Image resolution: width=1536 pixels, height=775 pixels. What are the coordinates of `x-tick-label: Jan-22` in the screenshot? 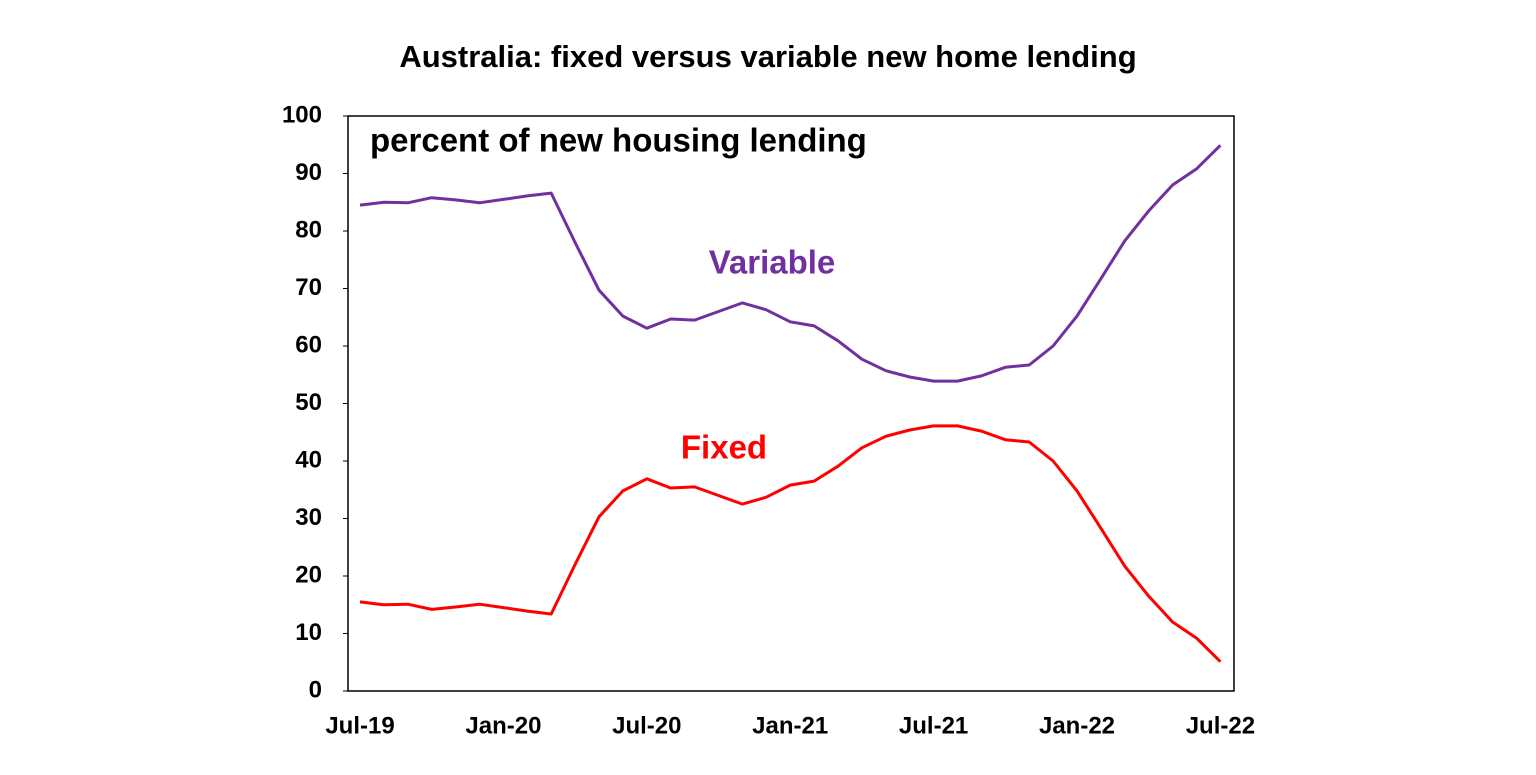 It's located at (1077, 725).